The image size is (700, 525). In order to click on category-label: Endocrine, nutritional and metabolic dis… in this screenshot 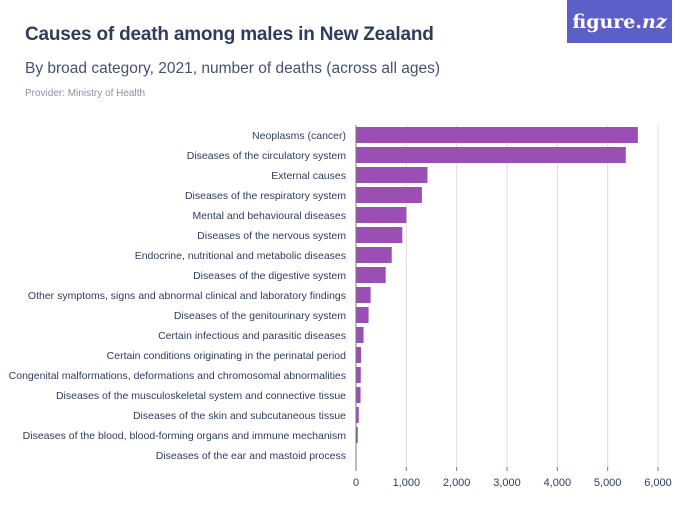, I will do `click(240, 256)`.